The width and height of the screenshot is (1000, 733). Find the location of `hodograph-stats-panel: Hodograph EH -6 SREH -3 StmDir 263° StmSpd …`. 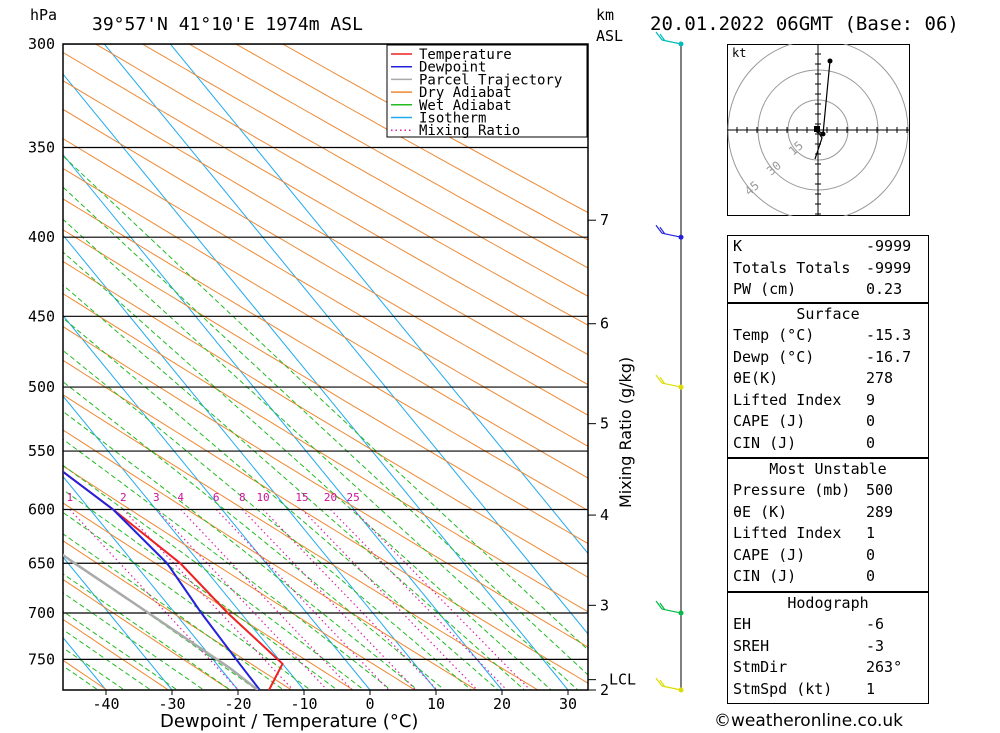

hodograph-stats-panel: Hodograph EH -6 SREH -3 StmDir 263° StmSpd … is located at coordinates (828, 648).